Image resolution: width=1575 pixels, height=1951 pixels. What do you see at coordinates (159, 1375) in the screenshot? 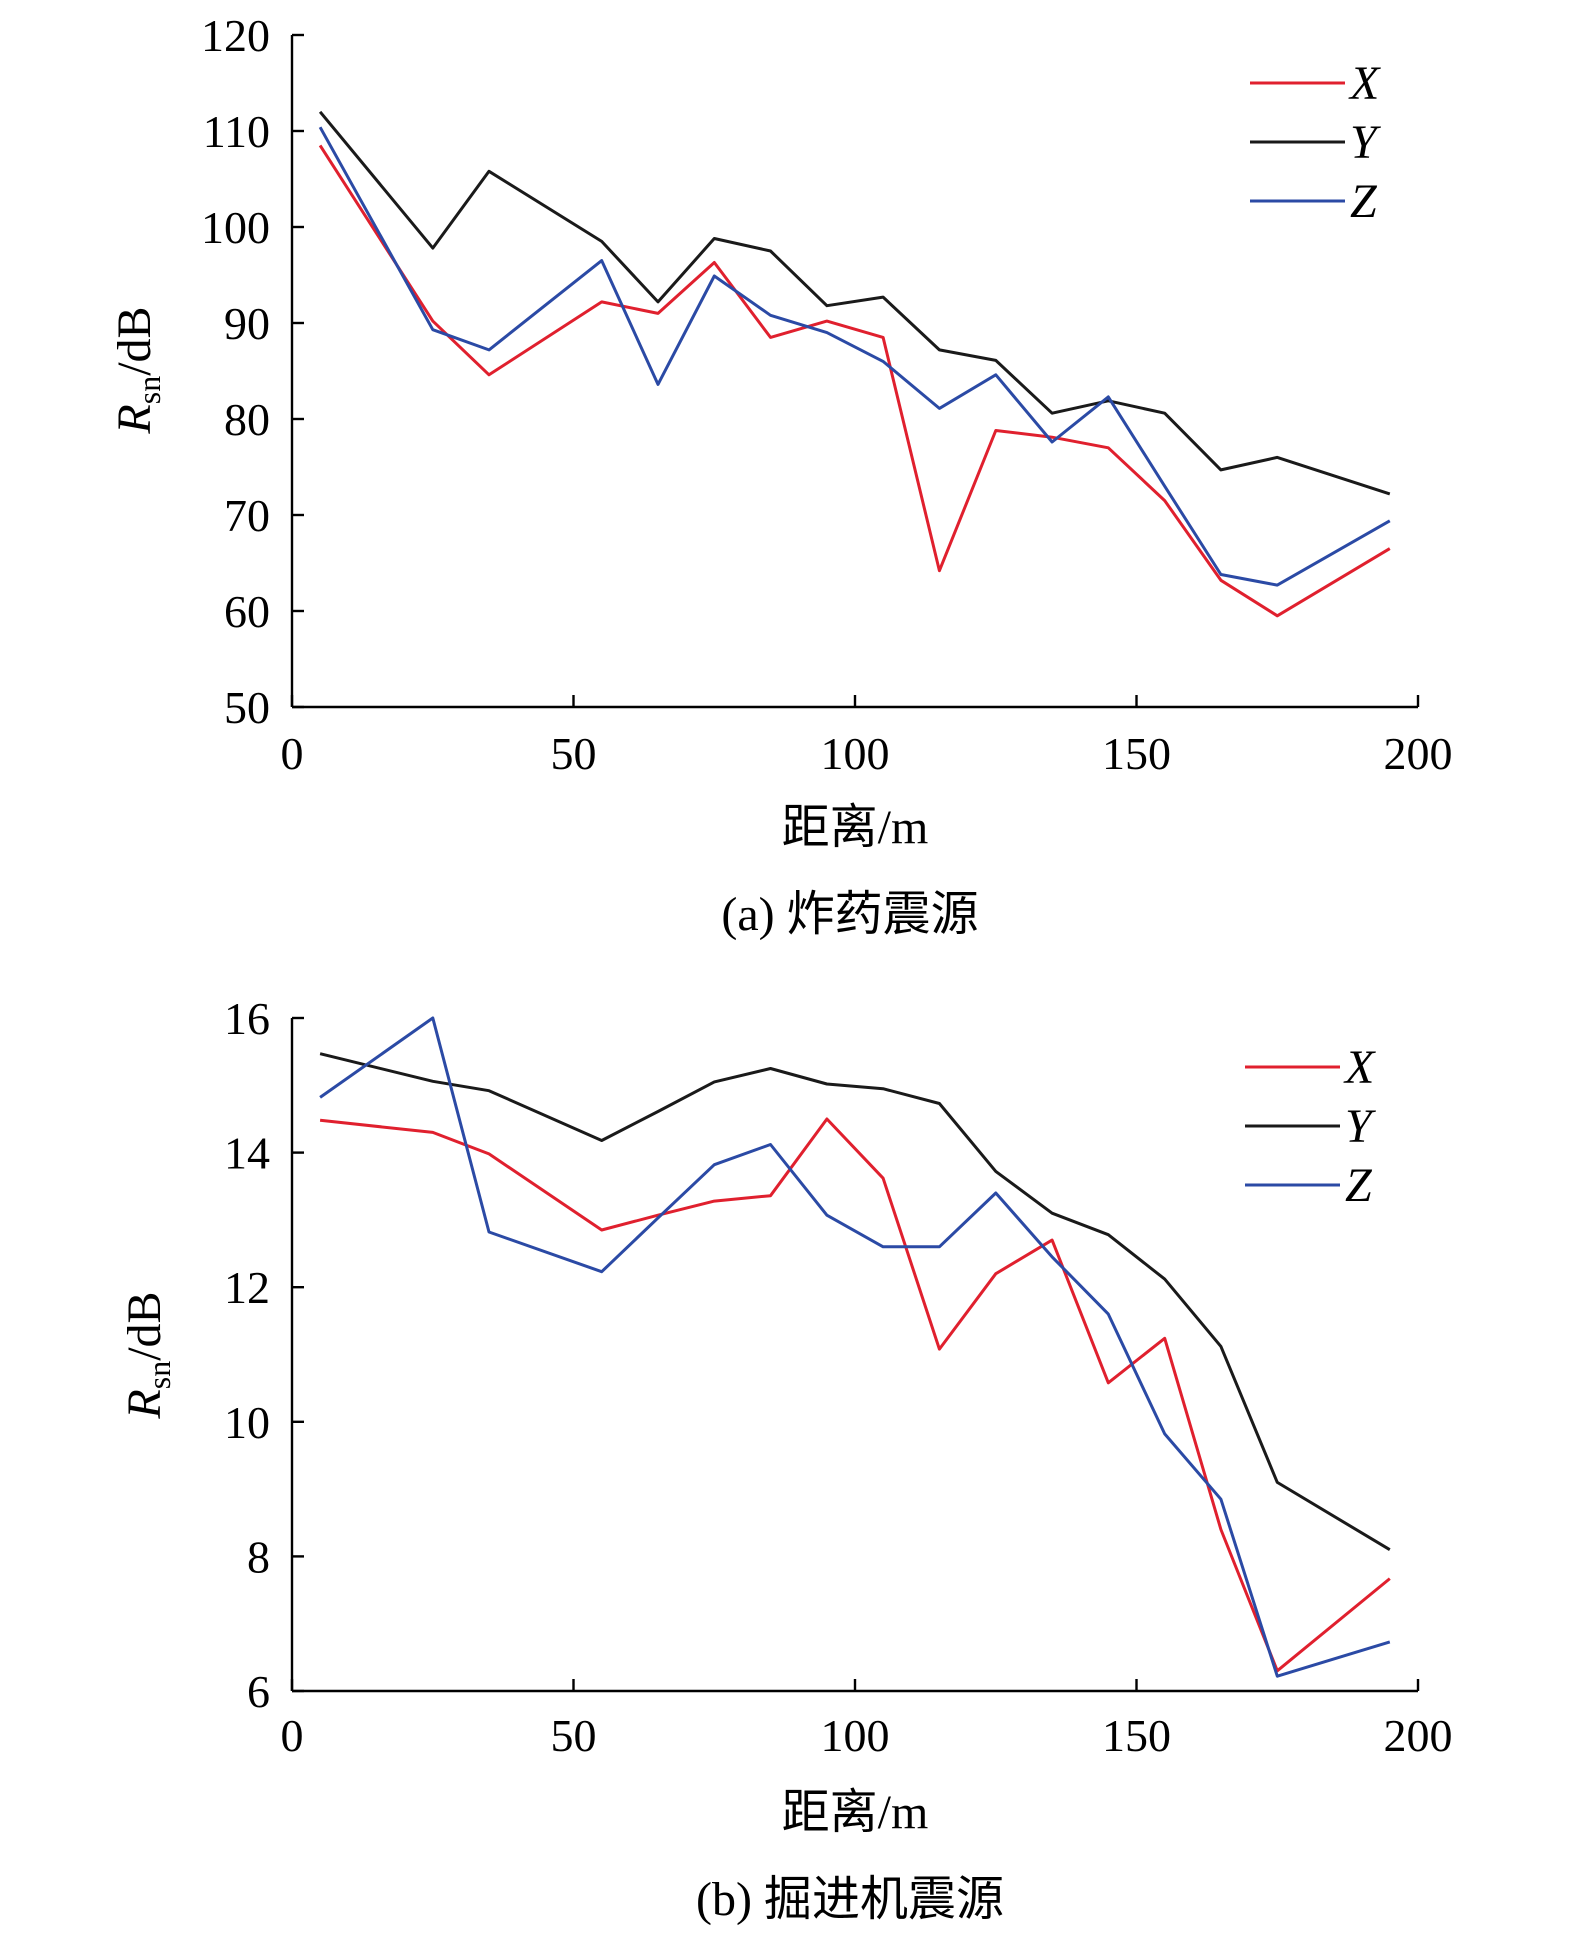
I see `chart-1-y-axis-title-sub: sn` at bounding box center [159, 1375].